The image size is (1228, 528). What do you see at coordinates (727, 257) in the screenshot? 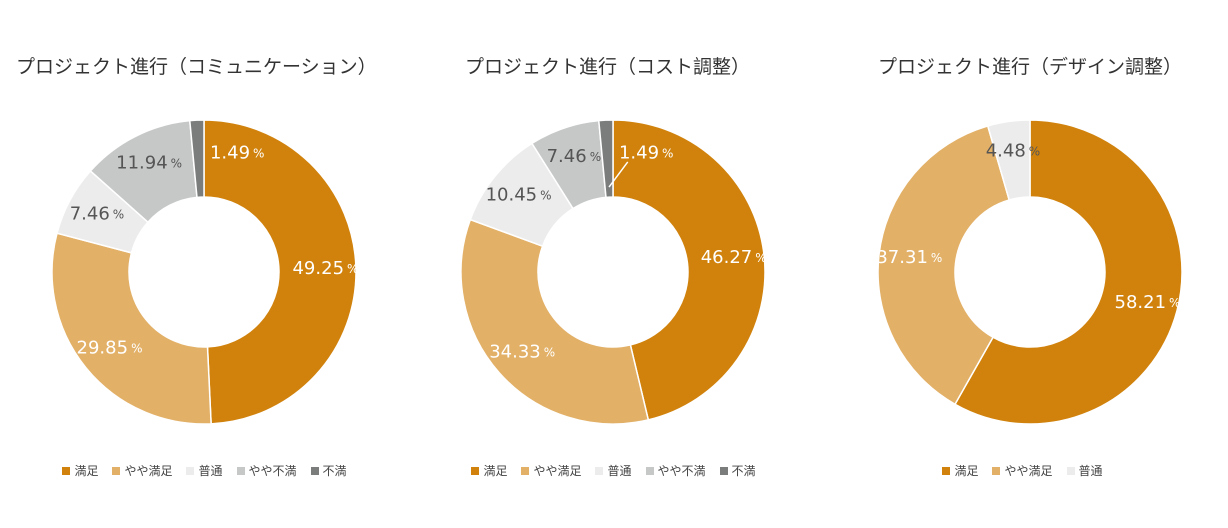
I see `data-label-value: 46.27` at bounding box center [727, 257].